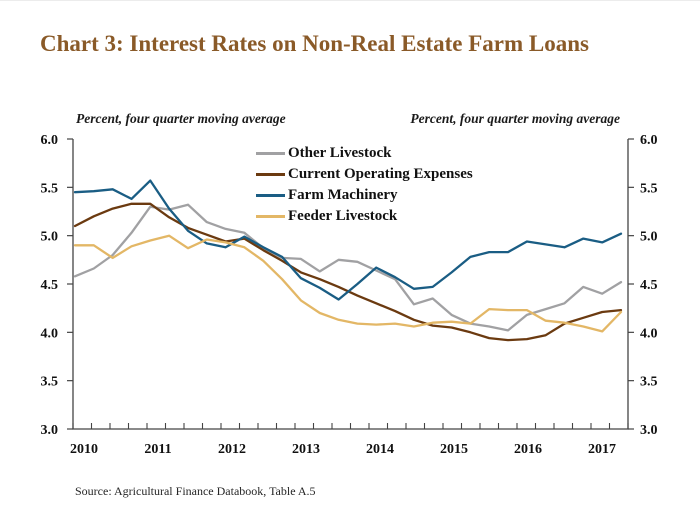  What do you see at coordinates (50, 285) in the screenshot?
I see `y-tick-label-left: 4.5` at bounding box center [50, 285].